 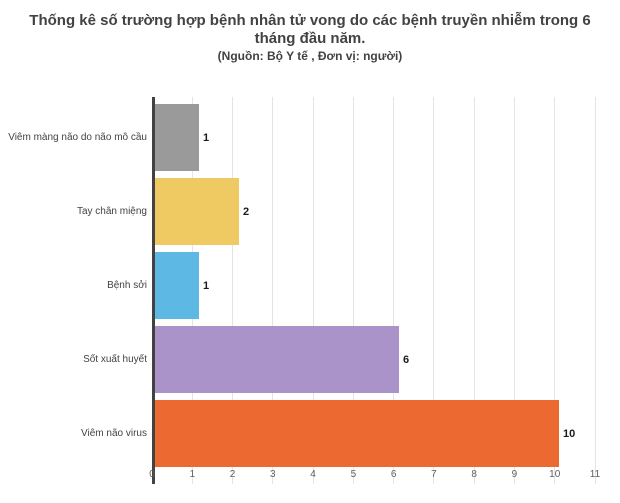 What do you see at coordinates (313, 474) in the screenshot?
I see `x-tick-label: 4` at bounding box center [313, 474].